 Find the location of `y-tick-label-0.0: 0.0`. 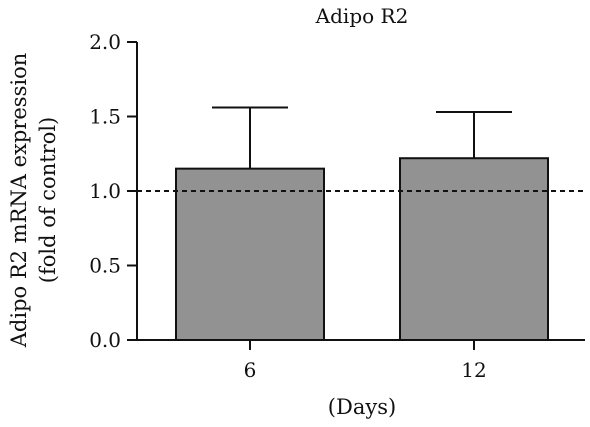

y-tick-label-0.0: 0.0 is located at coordinates (105, 340).